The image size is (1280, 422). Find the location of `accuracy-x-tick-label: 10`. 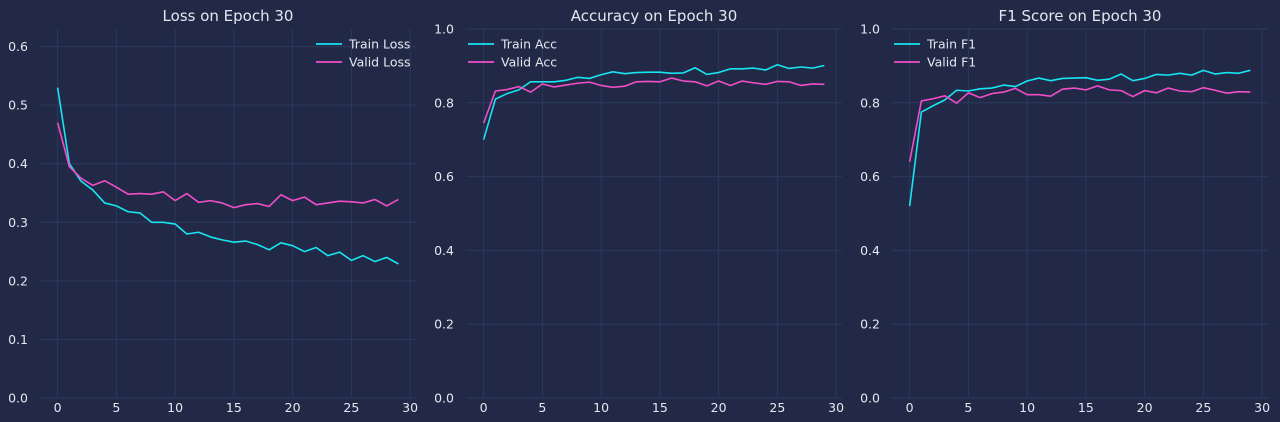

accuracy-x-tick-label: 10 is located at coordinates (601, 407).